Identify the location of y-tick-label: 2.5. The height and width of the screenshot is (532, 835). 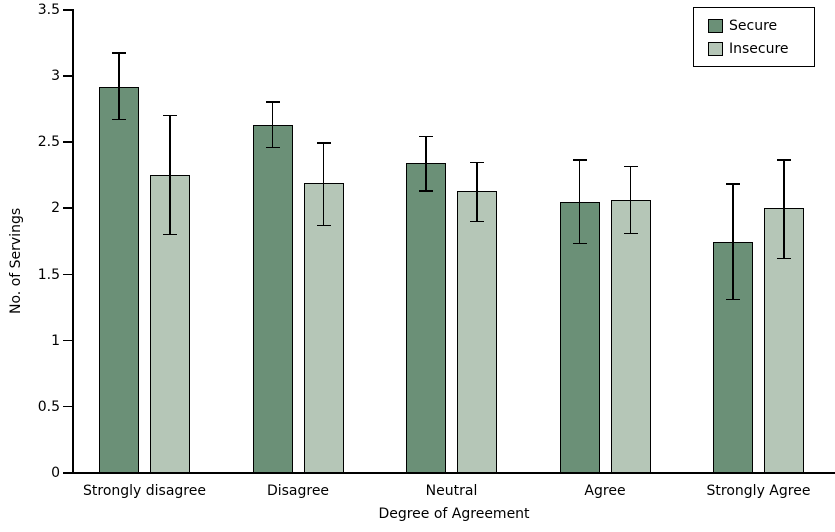
(48, 142).